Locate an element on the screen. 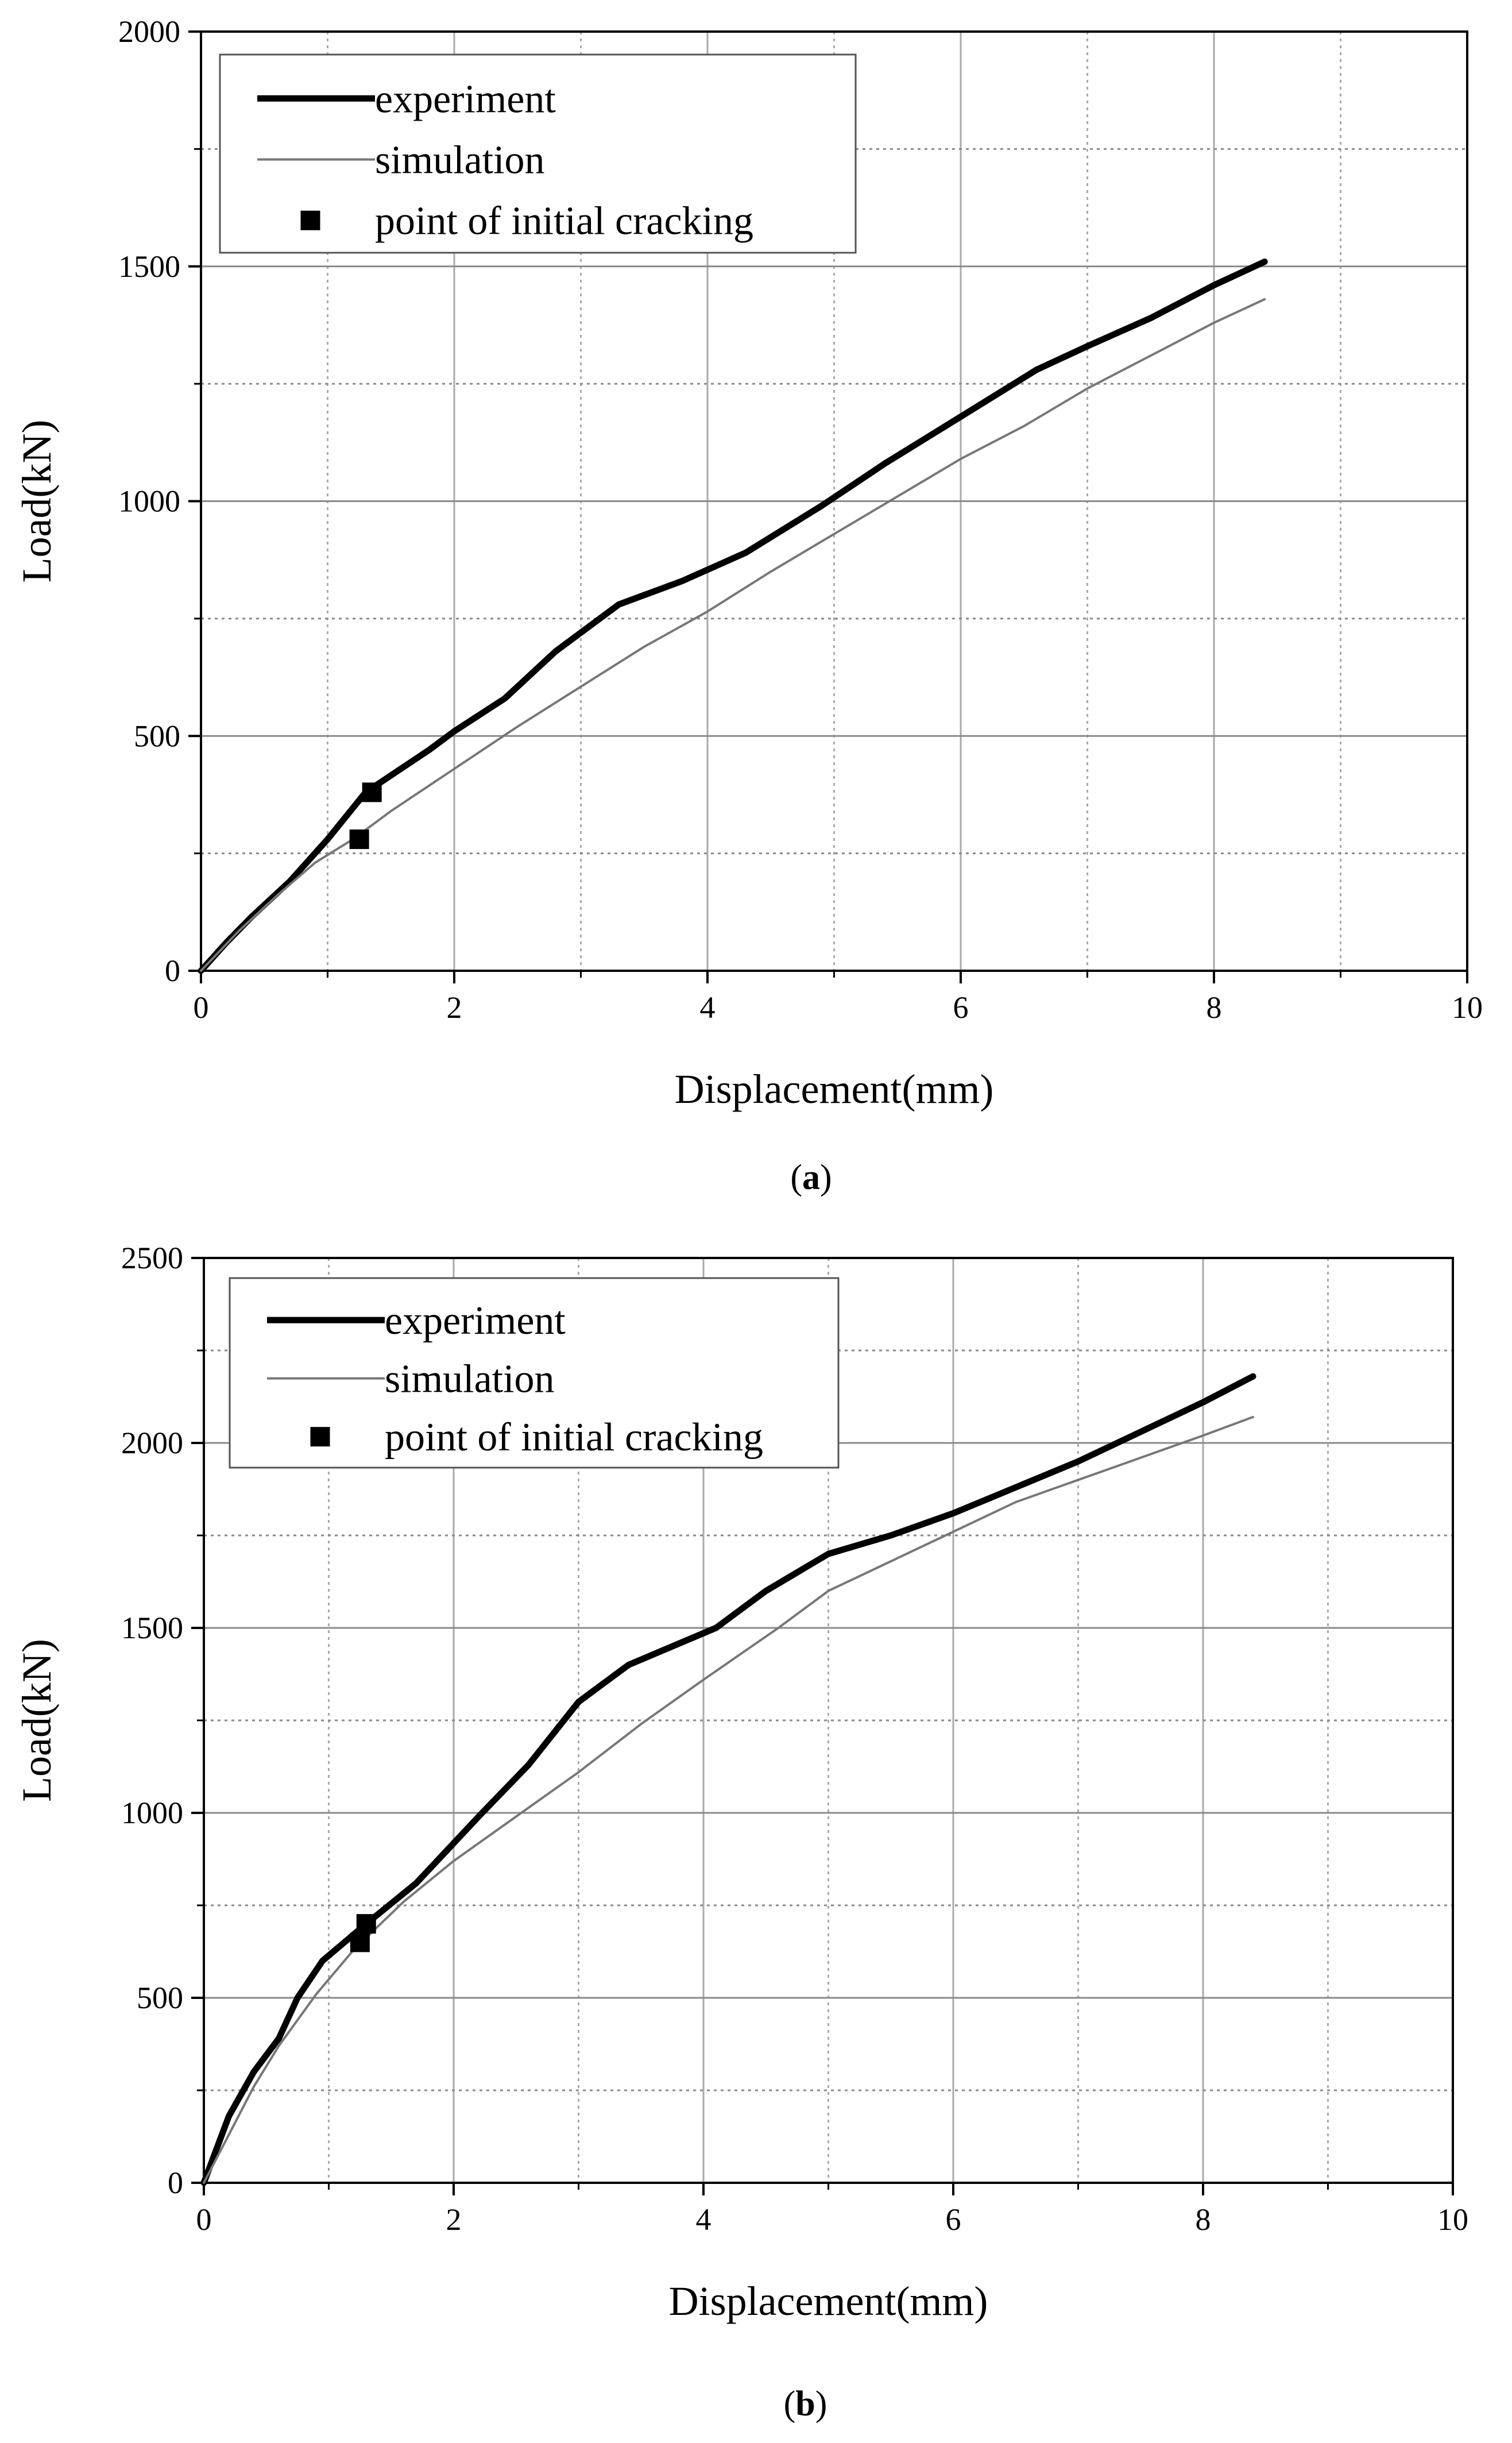 Image resolution: width=1512 pixels, height=2443 pixels. panel-label: (b) is located at coordinates (805, 2404).